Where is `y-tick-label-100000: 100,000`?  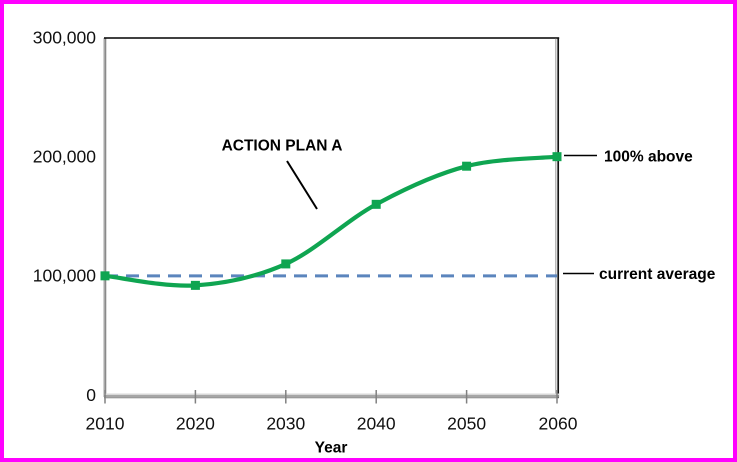 y-tick-label-100000: 100,000 is located at coordinates (65, 276).